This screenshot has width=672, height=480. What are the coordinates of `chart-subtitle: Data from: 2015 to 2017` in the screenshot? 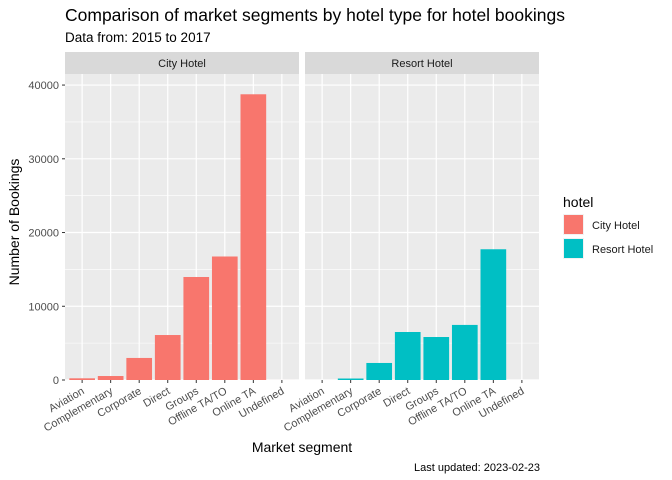 It's located at (138, 37).